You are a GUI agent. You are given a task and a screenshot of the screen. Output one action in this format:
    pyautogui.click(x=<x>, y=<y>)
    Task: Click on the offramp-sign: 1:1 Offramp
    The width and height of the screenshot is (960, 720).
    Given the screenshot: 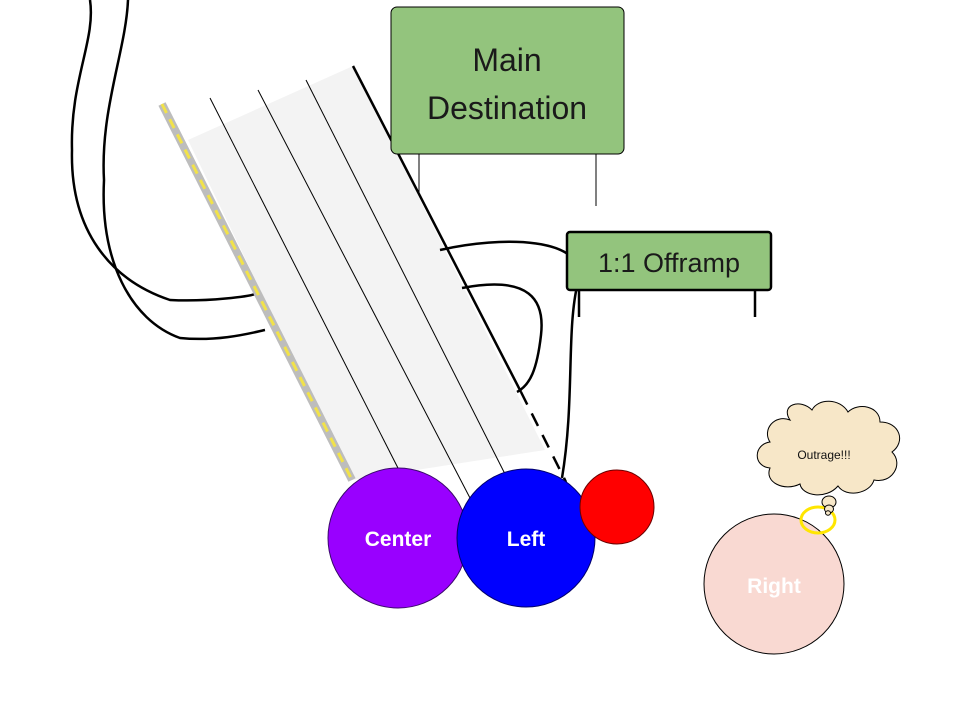 What is the action you would take?
    pyautogui.click(x=669, y=261)
    